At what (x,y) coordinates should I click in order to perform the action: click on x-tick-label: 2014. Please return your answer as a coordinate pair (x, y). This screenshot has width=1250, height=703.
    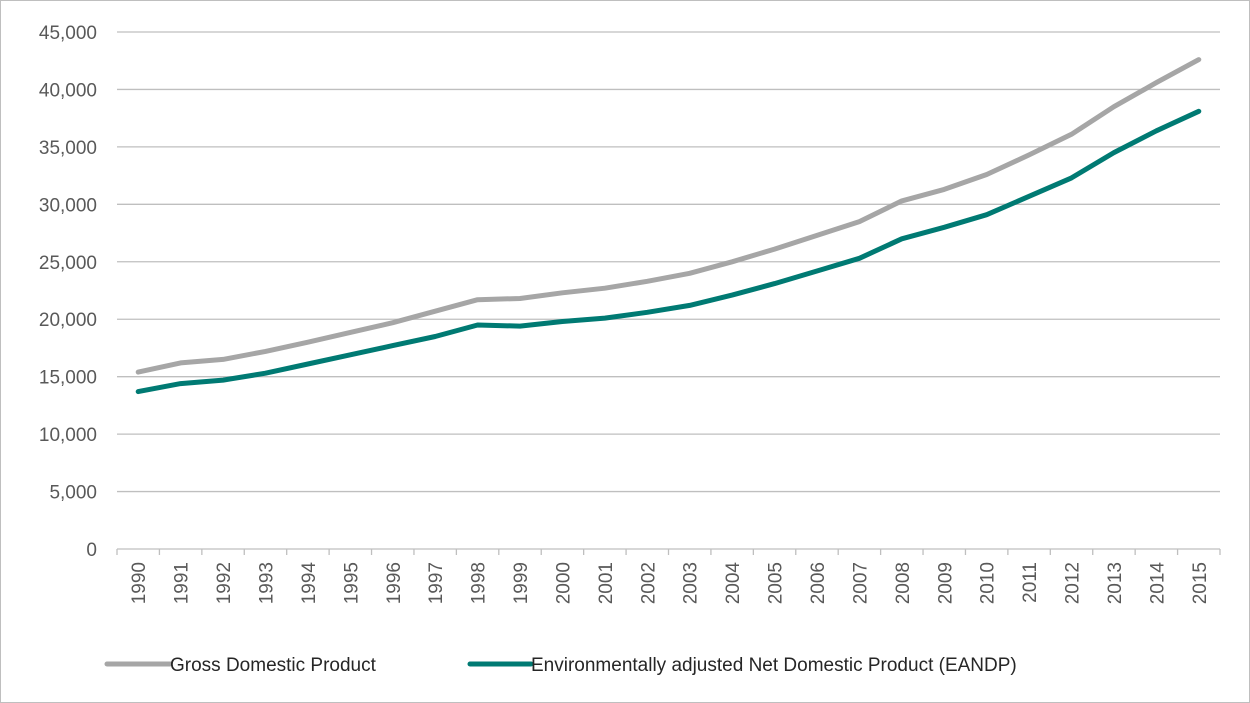
    Looking at the image, I should click on (1157, 583).